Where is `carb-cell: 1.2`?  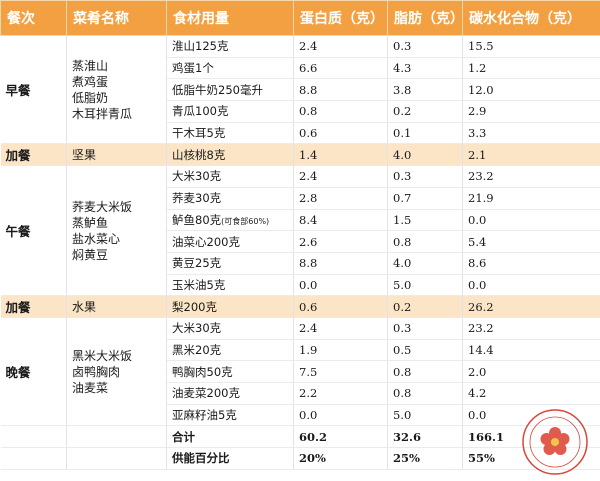 carb-cell: 1.2 is located at coordinates (531, 68).